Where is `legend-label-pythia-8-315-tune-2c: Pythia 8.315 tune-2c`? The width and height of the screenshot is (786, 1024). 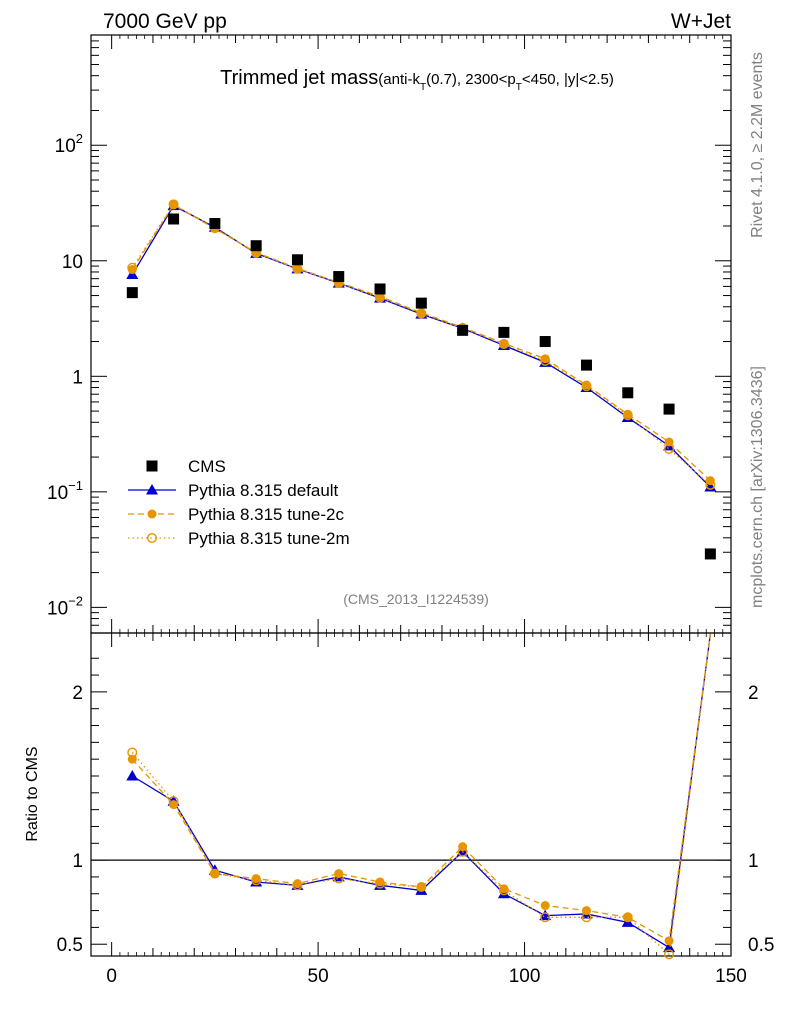
legend-label-pythia-8-315-tune-2c: Pythia 8.315 tune-2c is located at coordinates (266, 514).